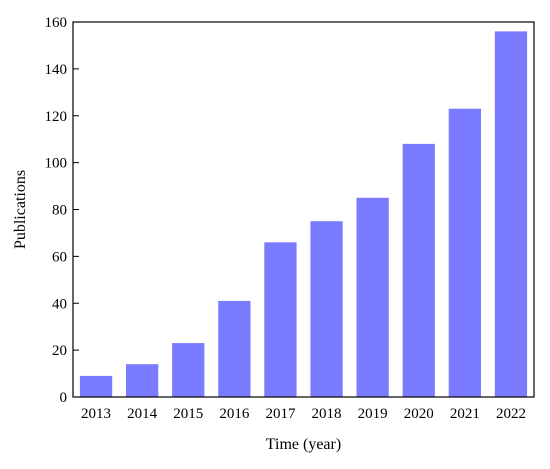 The height and width of the screenshot is (469, 550). What do you see at coordinates (20, 209) in the screenshot?
I see `y-axis-title: Publications` at bounding box center [20, 209].